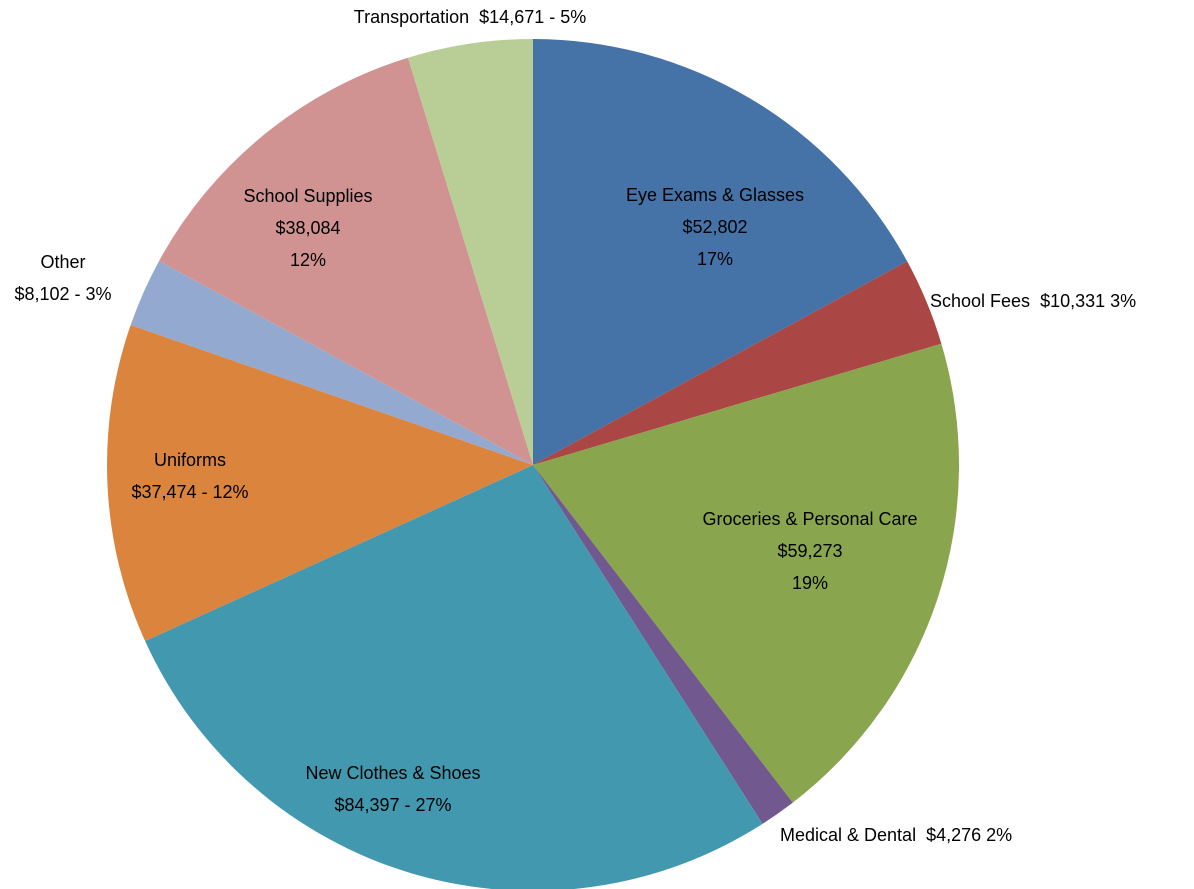  I want to click on slice-label: Eye Exams & Glasses, so click(715, 195).